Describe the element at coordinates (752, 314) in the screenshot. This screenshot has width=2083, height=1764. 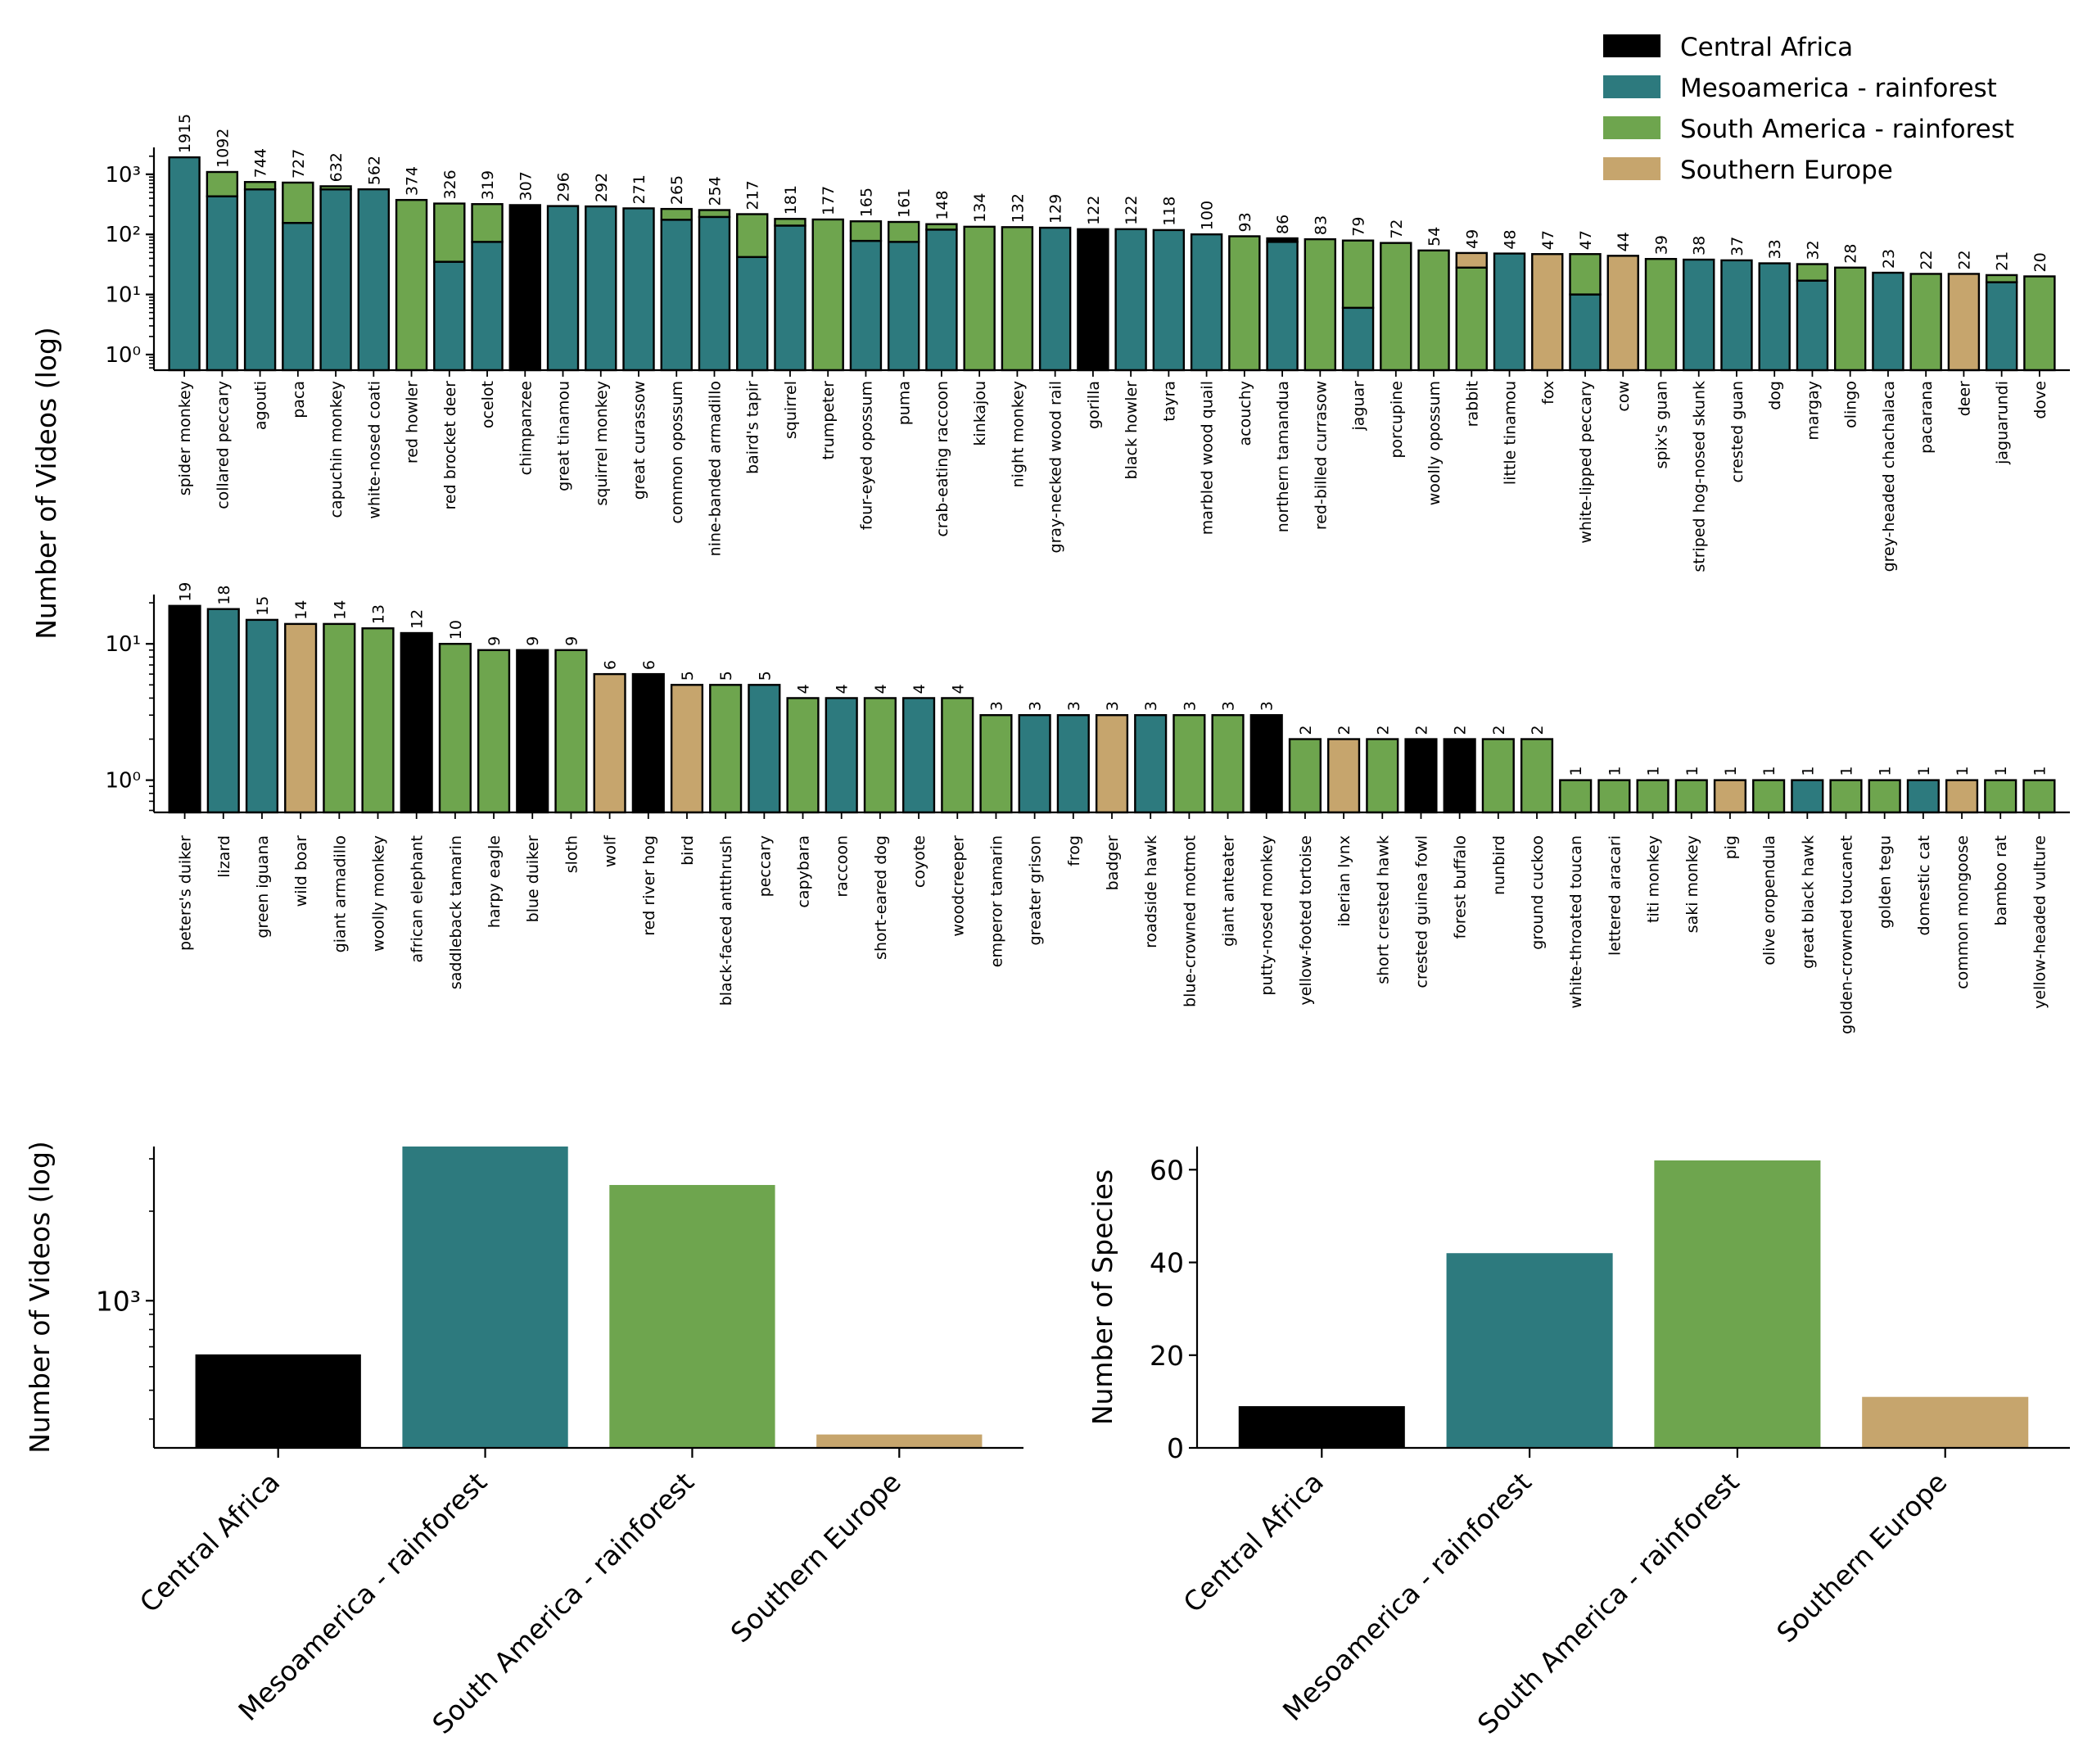
I see `bar-baird-s-tapir-mesoamerica-rainforest` at that location.